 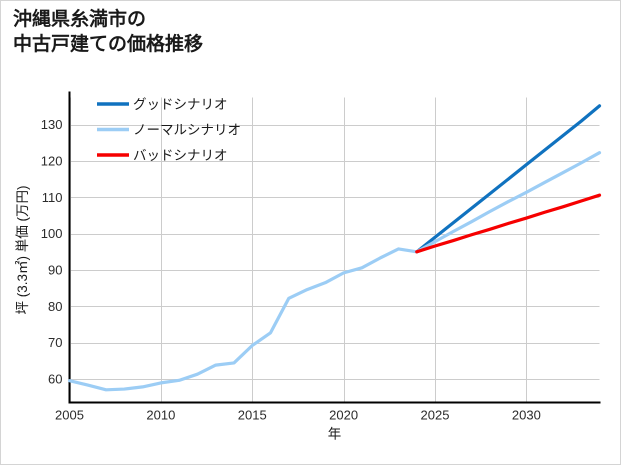 I want to click on y-tick-label: 100, so click(x=52, y=233).